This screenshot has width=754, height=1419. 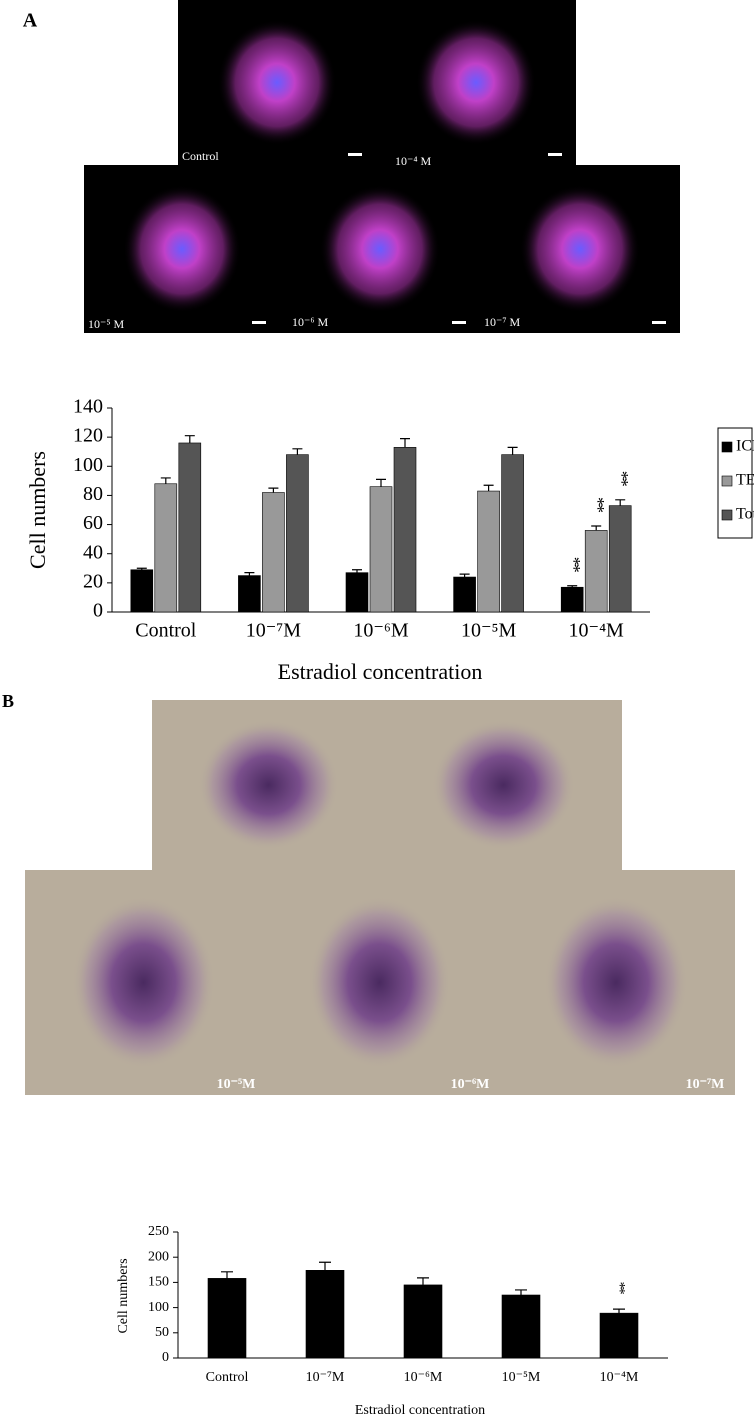 I want to click on image-label: 10⁻⁵M, so click(x=236, y=1084).